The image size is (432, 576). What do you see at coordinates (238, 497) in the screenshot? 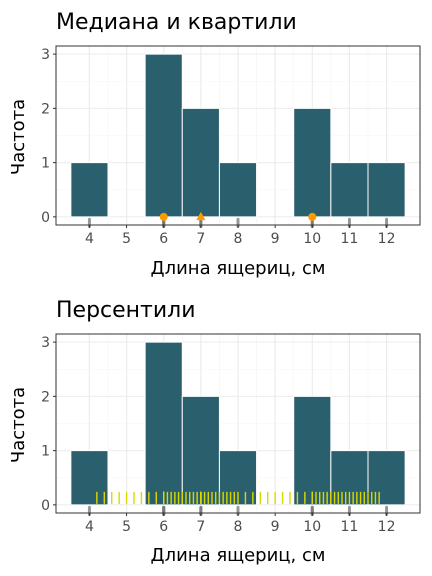
I see `percentile-ticks` at bounding box center [238, 497].